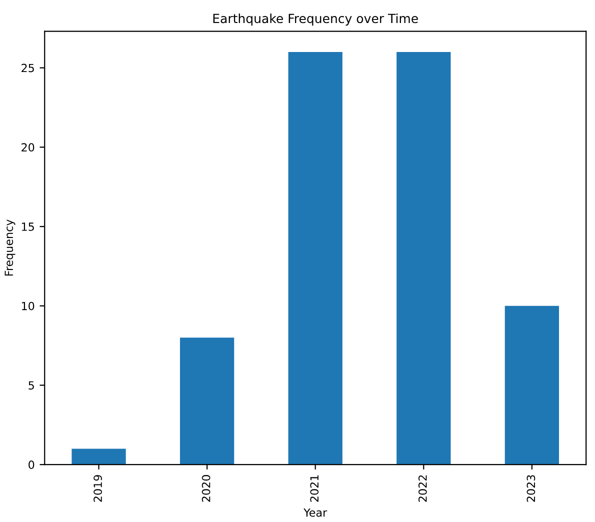  Describe the element at coordinates (28, 226) in the screenshot. I see `y-tick-label: 15` at that location.